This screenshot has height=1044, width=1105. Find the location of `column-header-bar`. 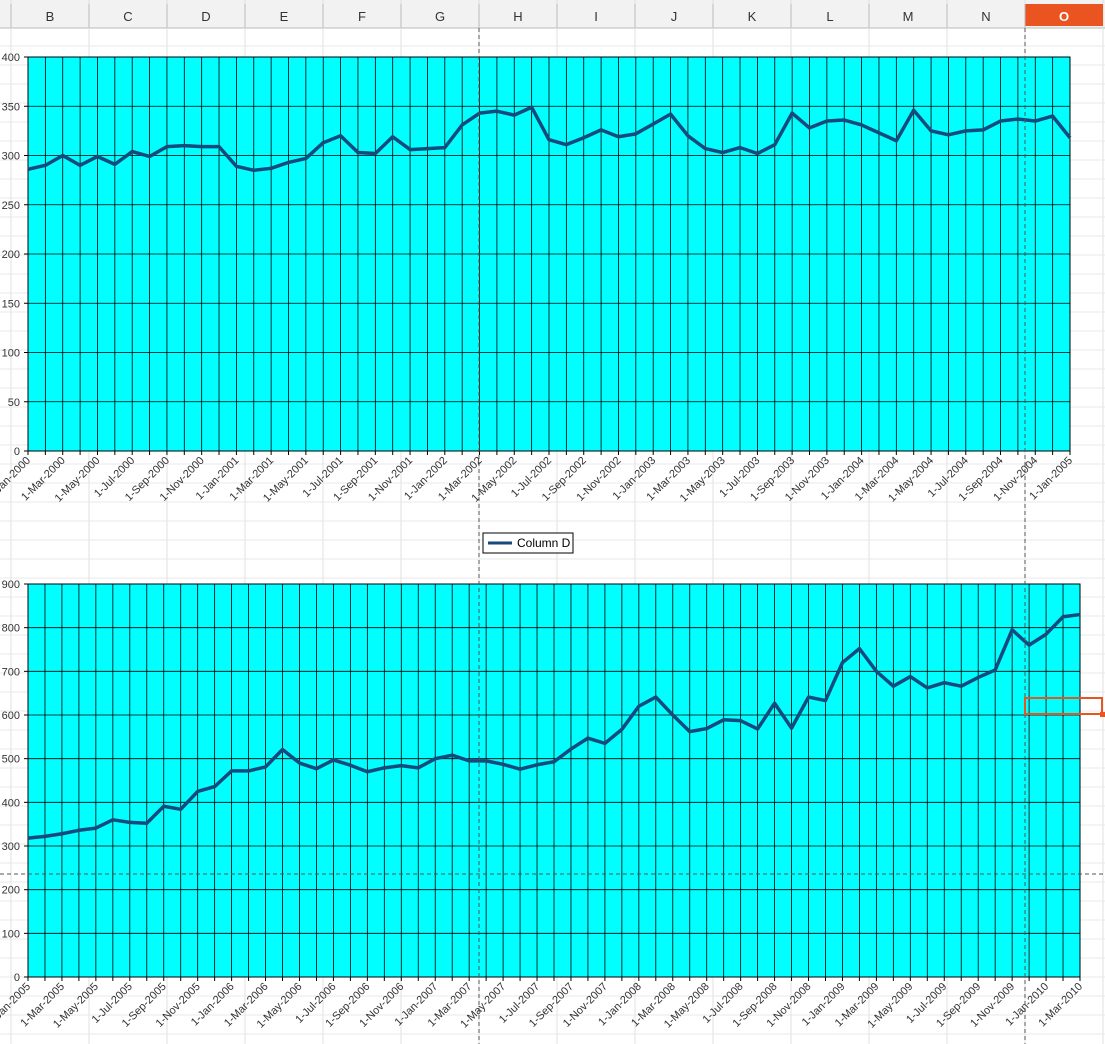

column-header-bar is located at coordinates (552, 14).